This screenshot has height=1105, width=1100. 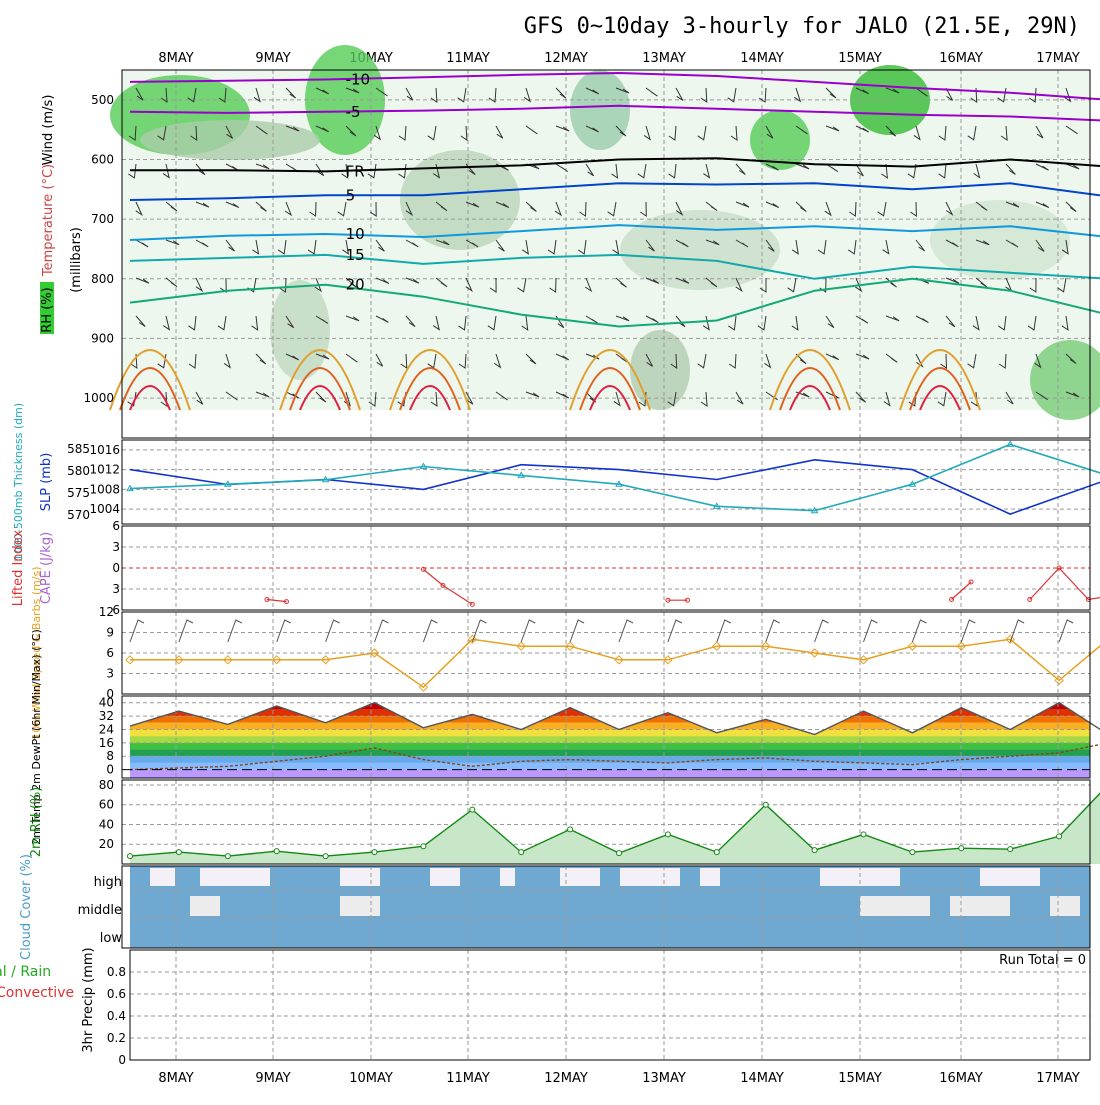 What do you see at coordinates (102, 159) in the screenshot?
I see `tick-label-1: 600` at bounding box center [102, 159].